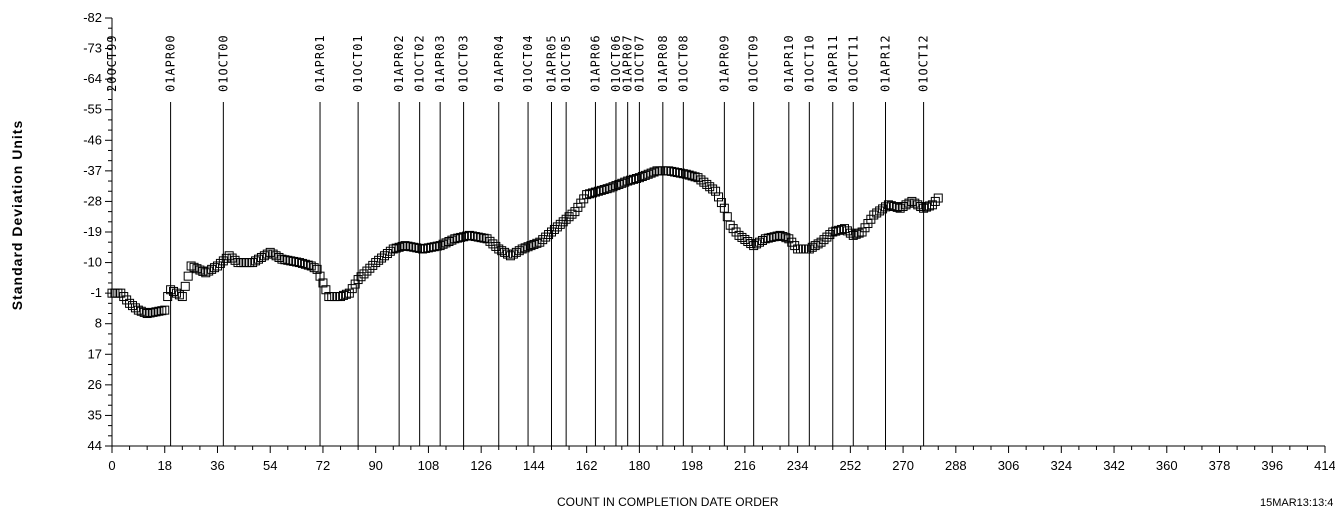 This screenshot has width=1335, height=510. I want to click on reference-line-label: 01APR06, so click(595, 63).